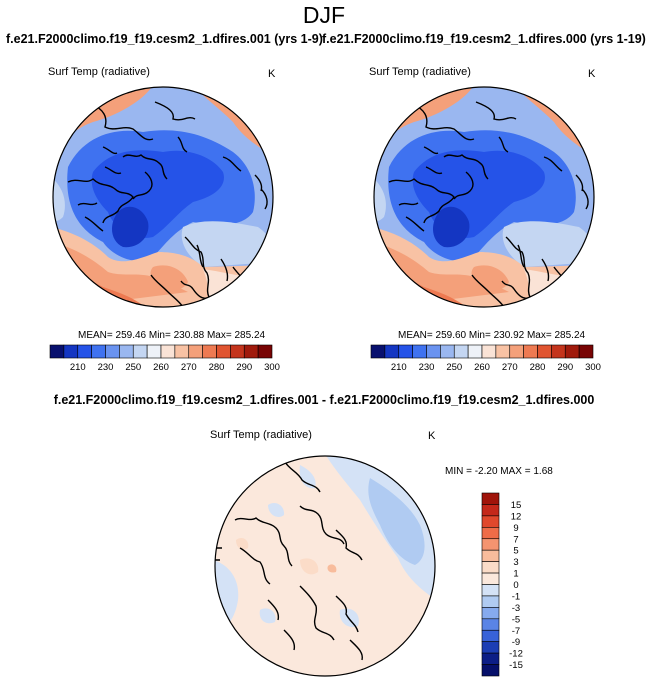  Describe the element at coordinates (515, 574) in the screenshot. I see `colorbar-diff-tick-label: 1` at that location.